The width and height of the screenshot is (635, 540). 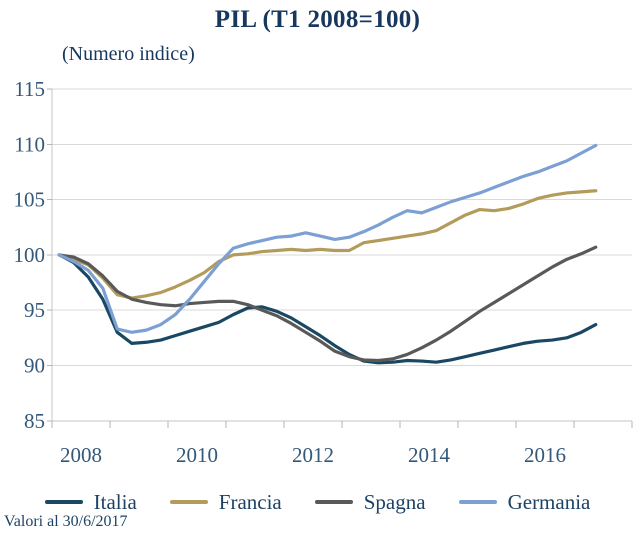 I want to click on svg-text: 2008, so click(x=81, y=455).